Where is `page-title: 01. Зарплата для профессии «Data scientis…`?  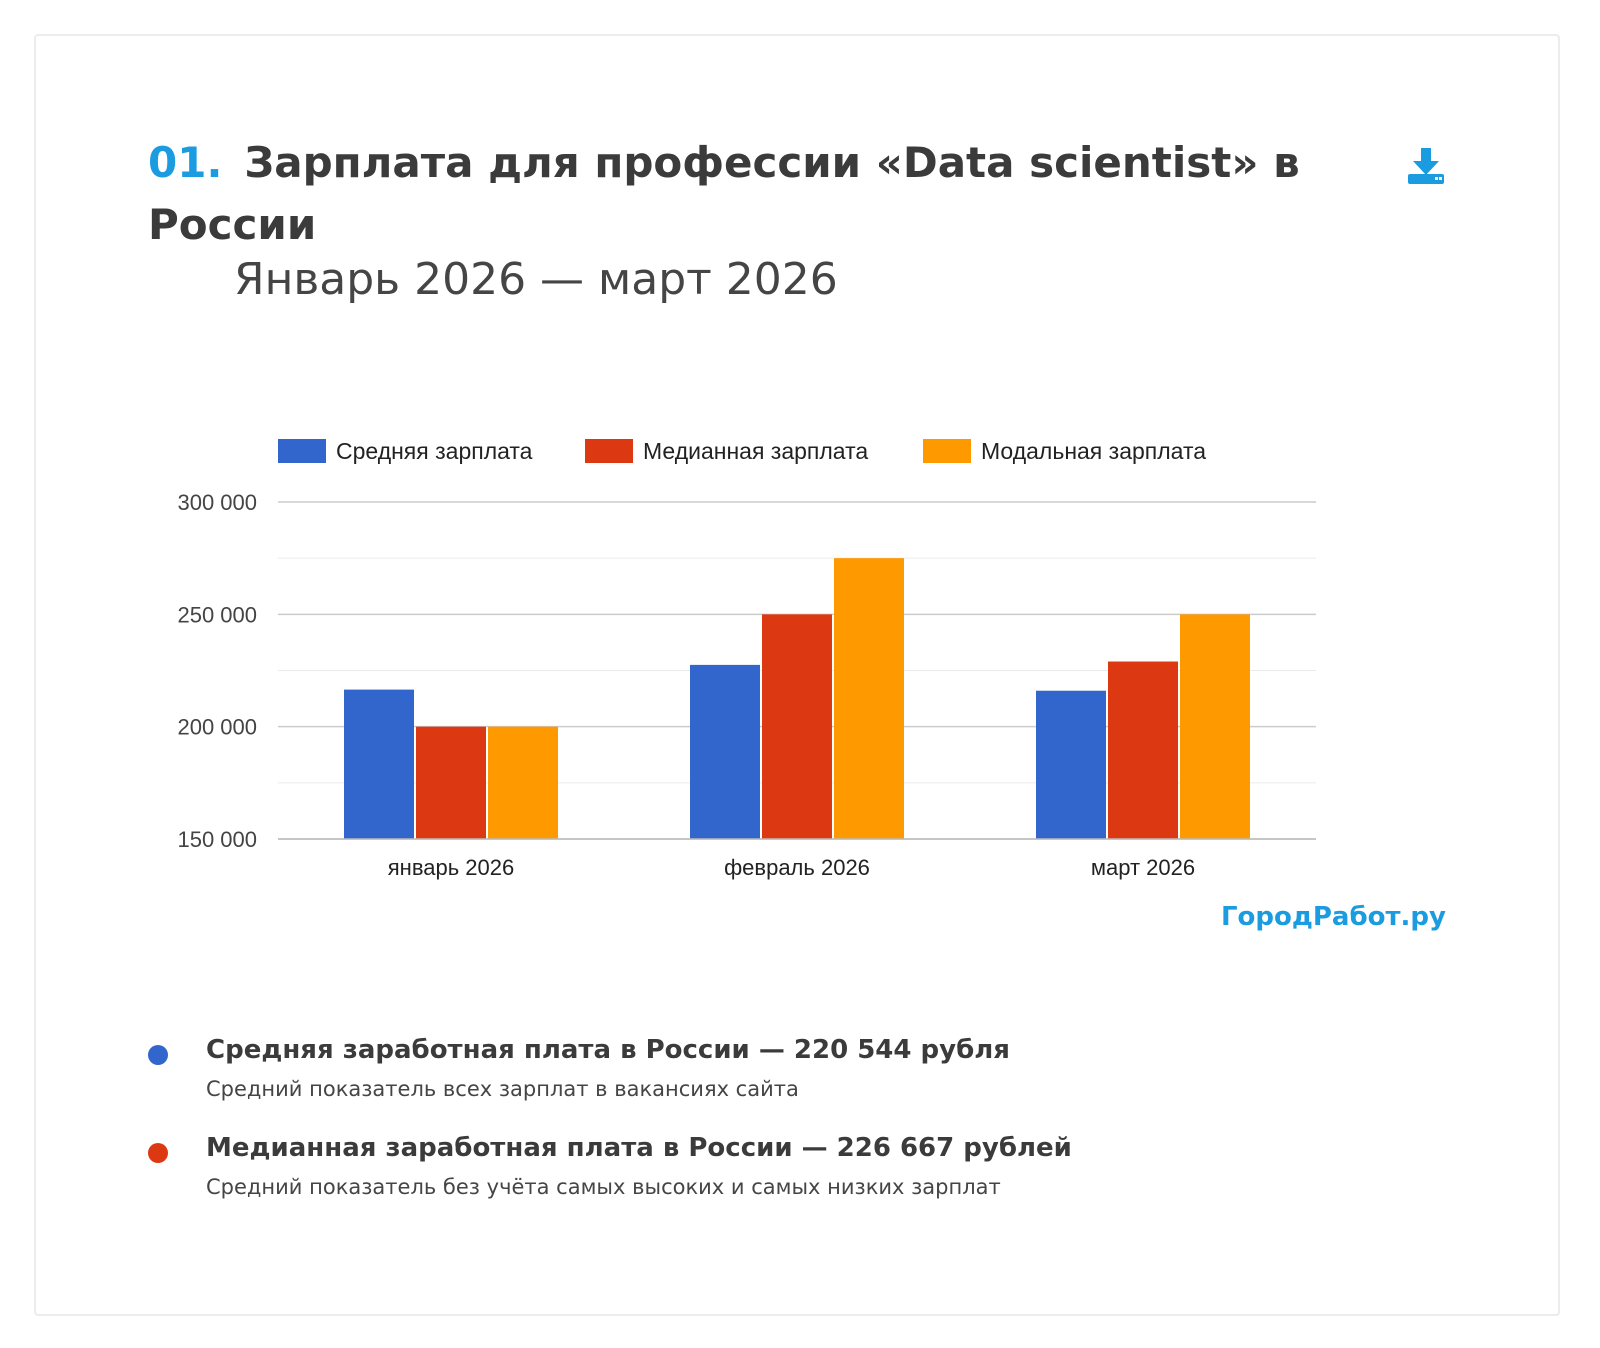 page-title: 01. Зарплата для профессии «Data scientis… is located at coordinates (748, 194).